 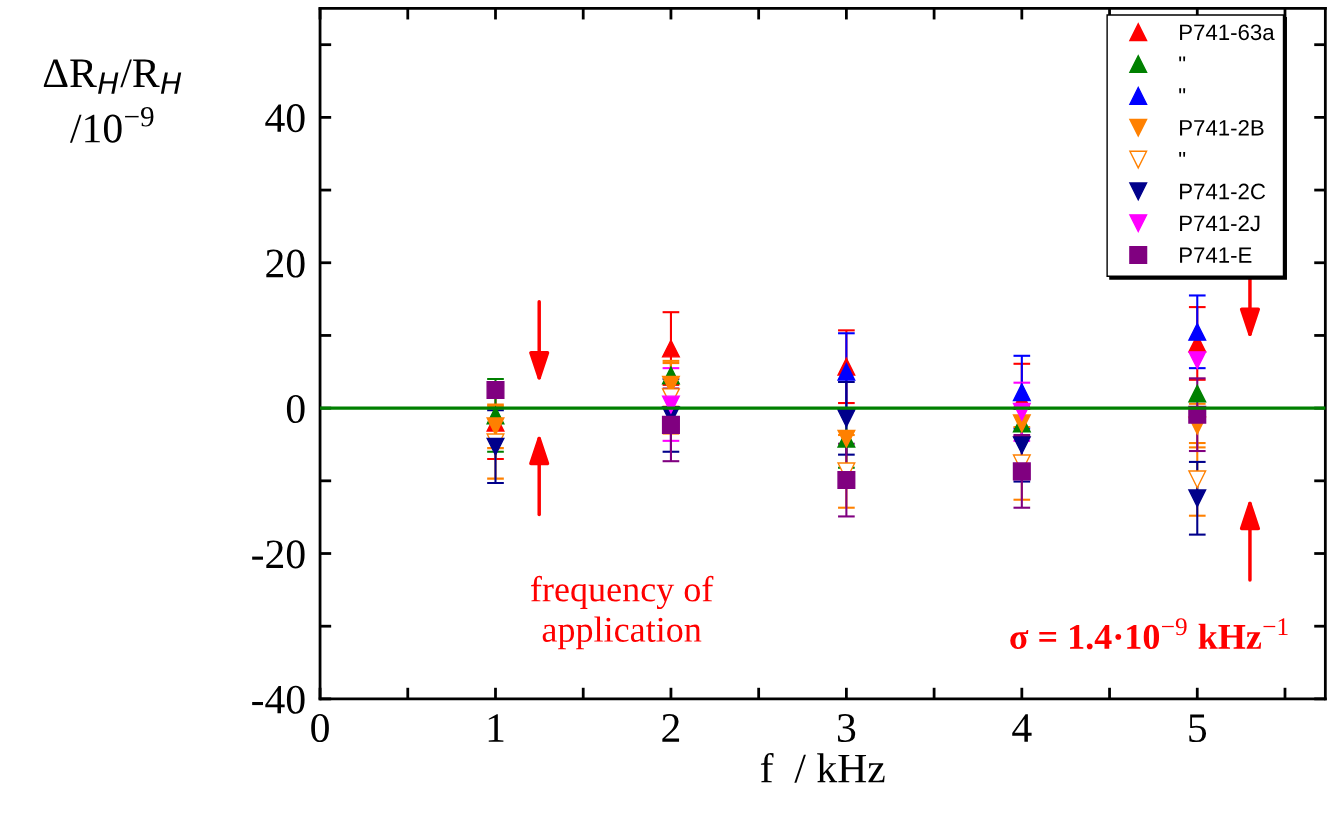 What do you see at coordinates (1149, 634) in the screenshot?
I see `annotation: σ = 1.4·10$^{−9}$ kHz$^{−1}$` at bounding box center [1149, 634].